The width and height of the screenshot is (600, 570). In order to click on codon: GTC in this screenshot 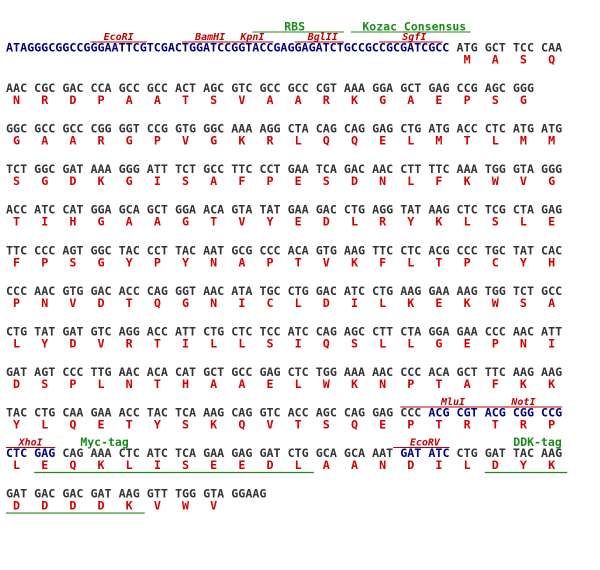, I will do `click(269, 412)`.